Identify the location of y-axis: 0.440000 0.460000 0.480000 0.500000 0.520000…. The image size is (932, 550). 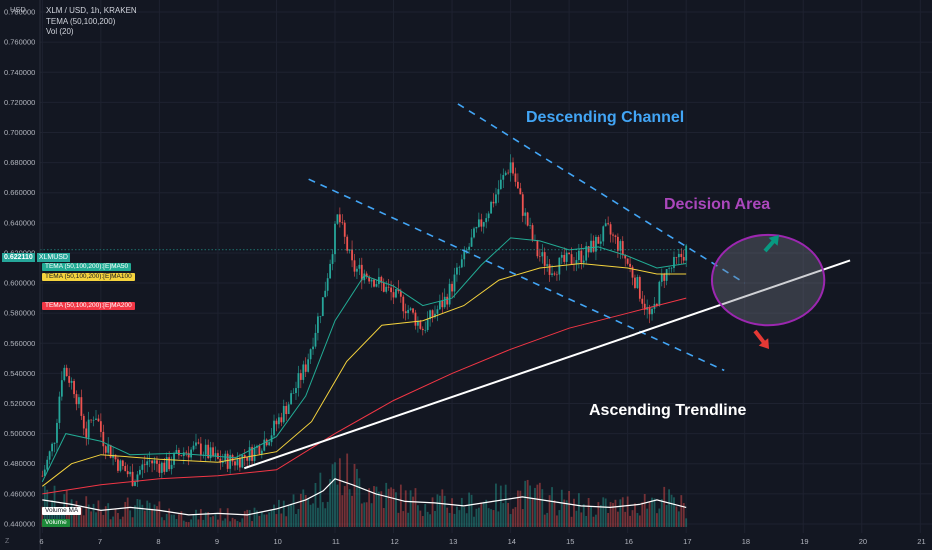
(22, 275).